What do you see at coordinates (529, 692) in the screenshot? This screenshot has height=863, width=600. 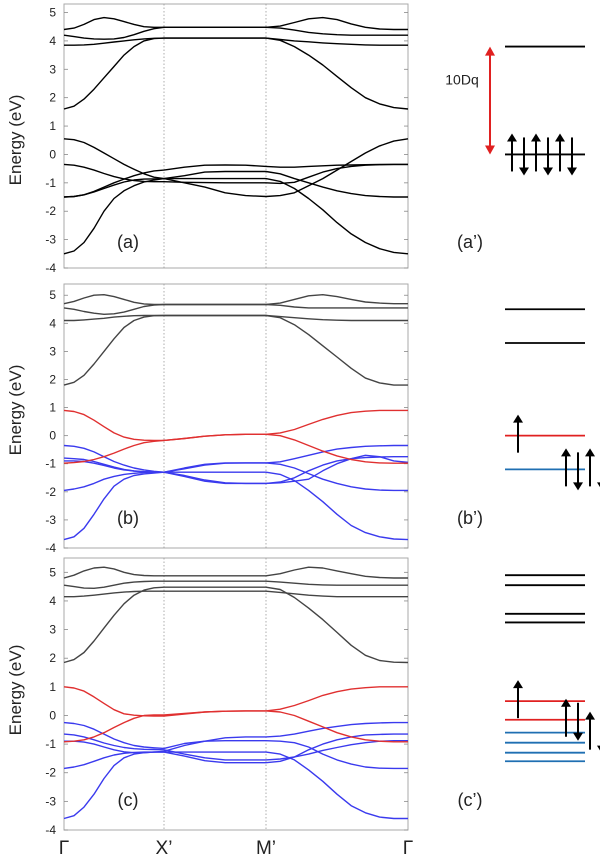 I see `level-diagram-3: (c’)` at bounding box center [529, 692].